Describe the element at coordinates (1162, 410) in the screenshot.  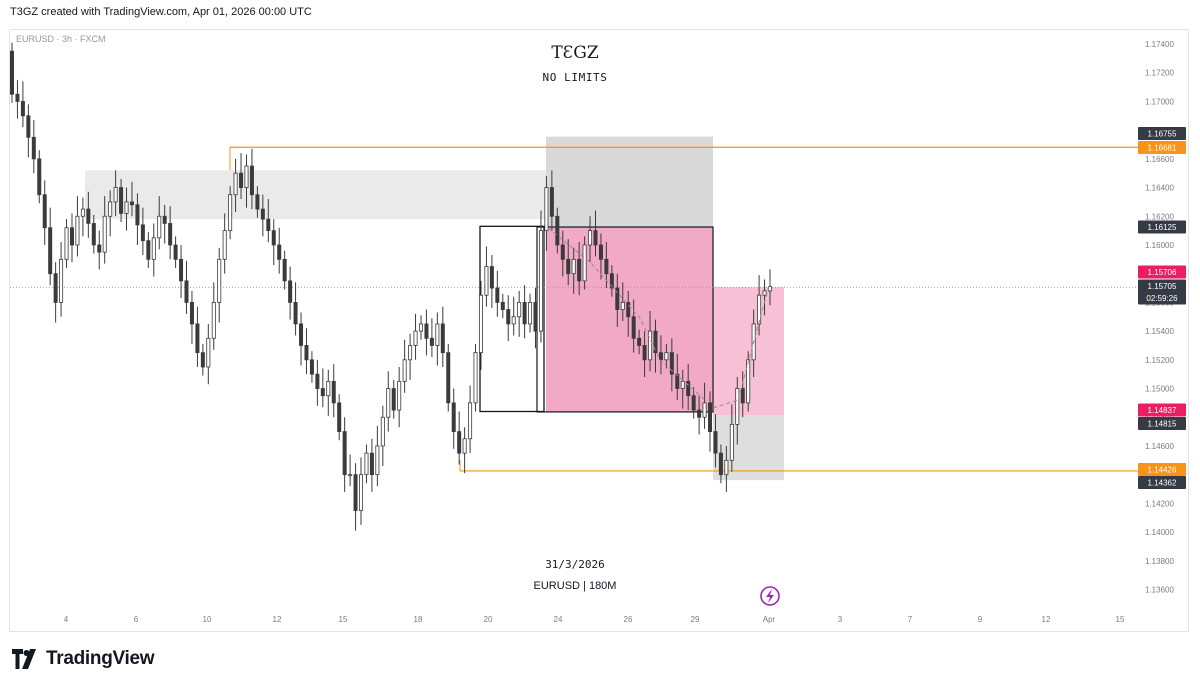
I see `price-label-text: 1.14837` at that location.